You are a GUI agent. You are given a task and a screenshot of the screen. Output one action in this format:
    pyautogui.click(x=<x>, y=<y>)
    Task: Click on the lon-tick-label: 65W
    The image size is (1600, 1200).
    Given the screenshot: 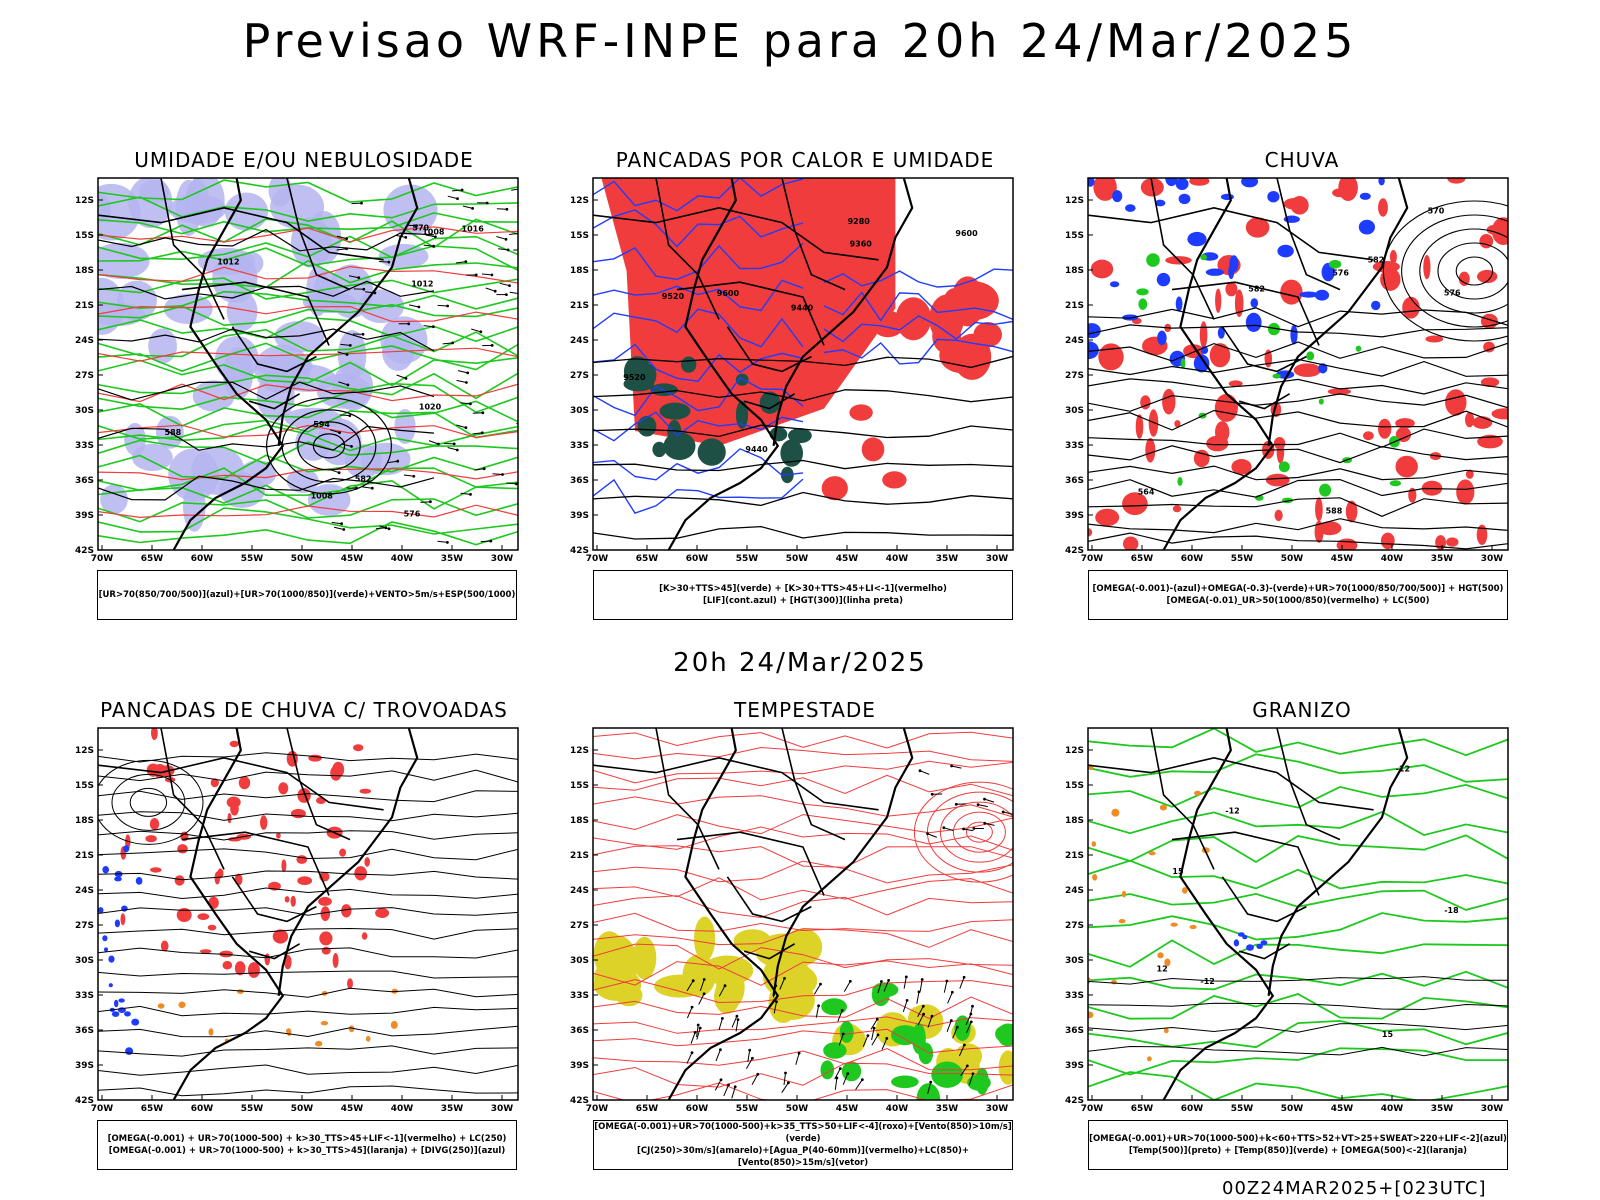 What is the action you would take?
    pyautogui.click(x=647, y=559)
    